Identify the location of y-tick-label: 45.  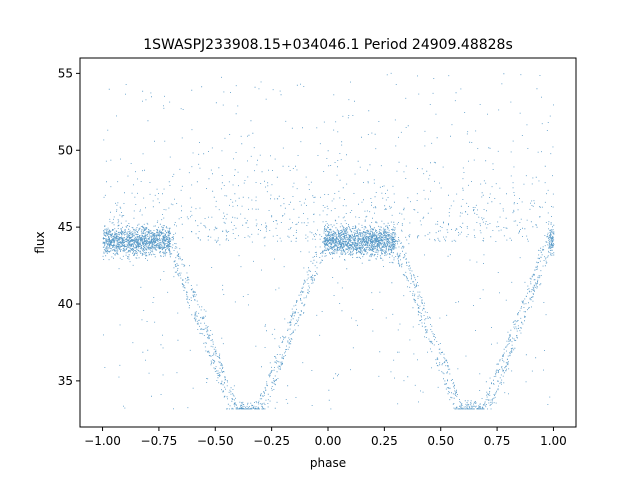
(65, 227).